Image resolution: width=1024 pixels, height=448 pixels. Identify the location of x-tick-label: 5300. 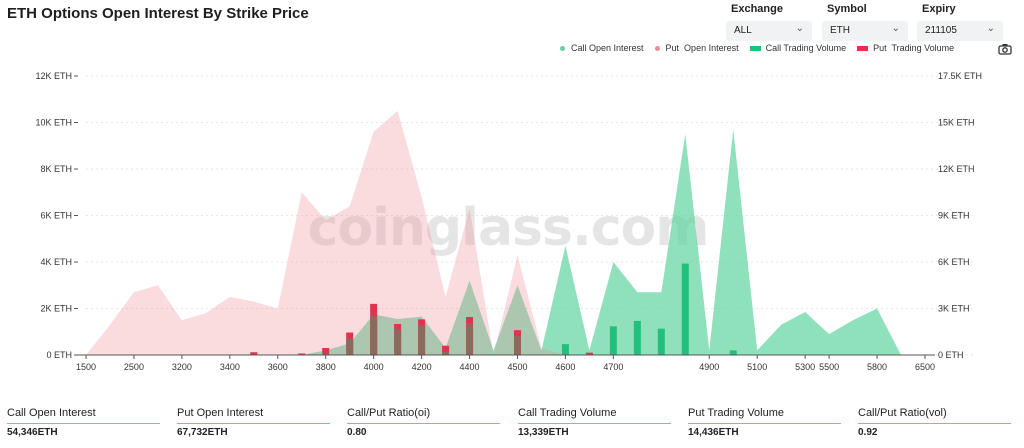
(805, 367).